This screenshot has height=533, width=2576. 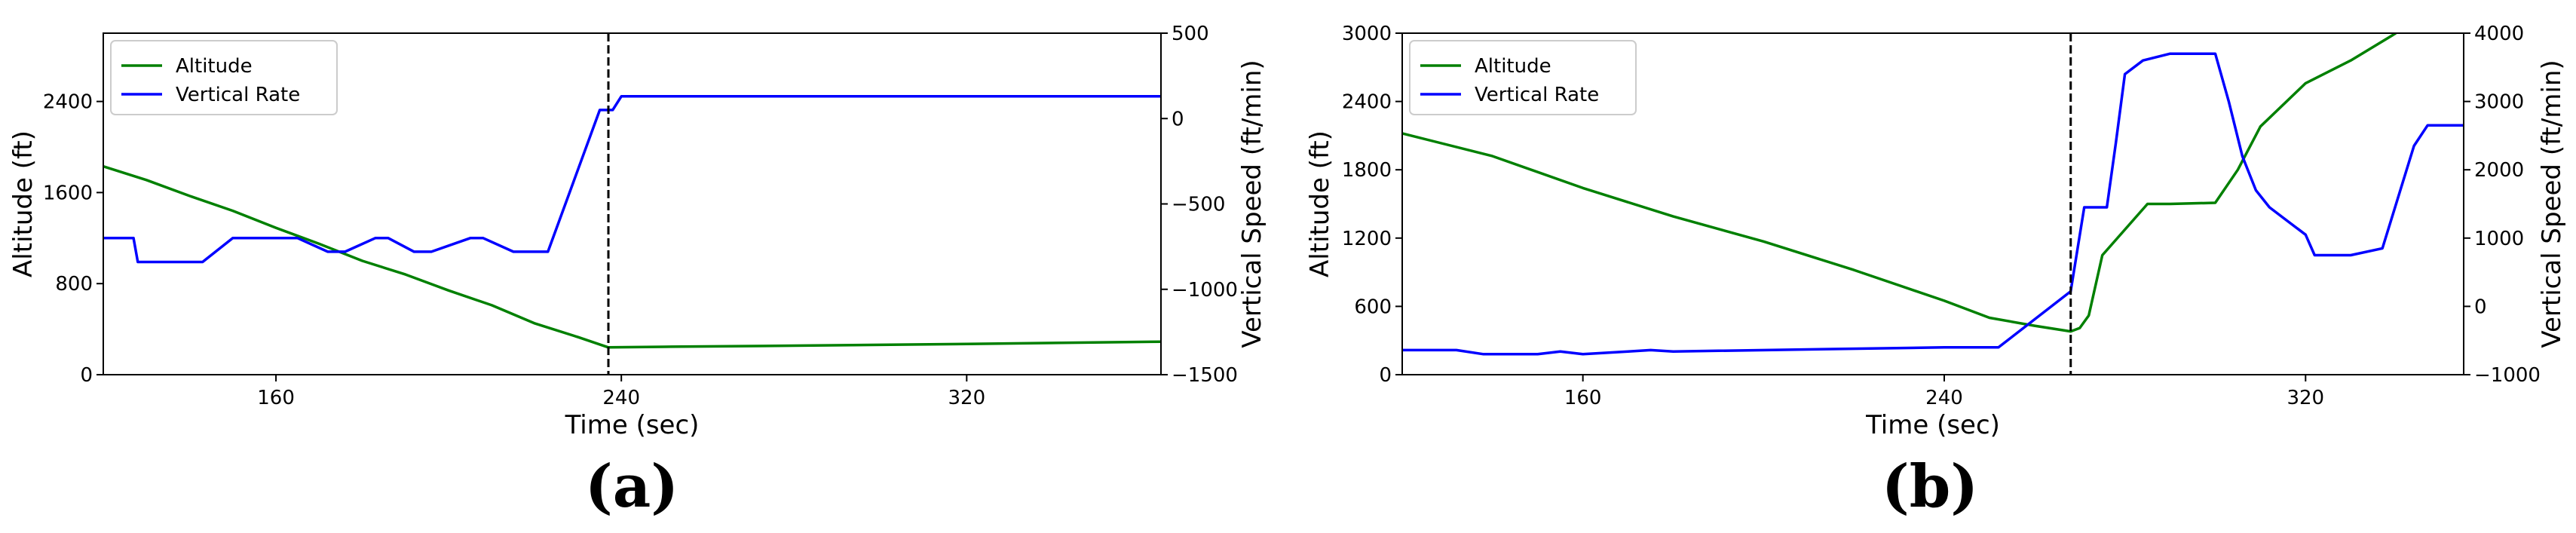 I want to click on y-tick-label: 3000, so click(x=1367, y=34).